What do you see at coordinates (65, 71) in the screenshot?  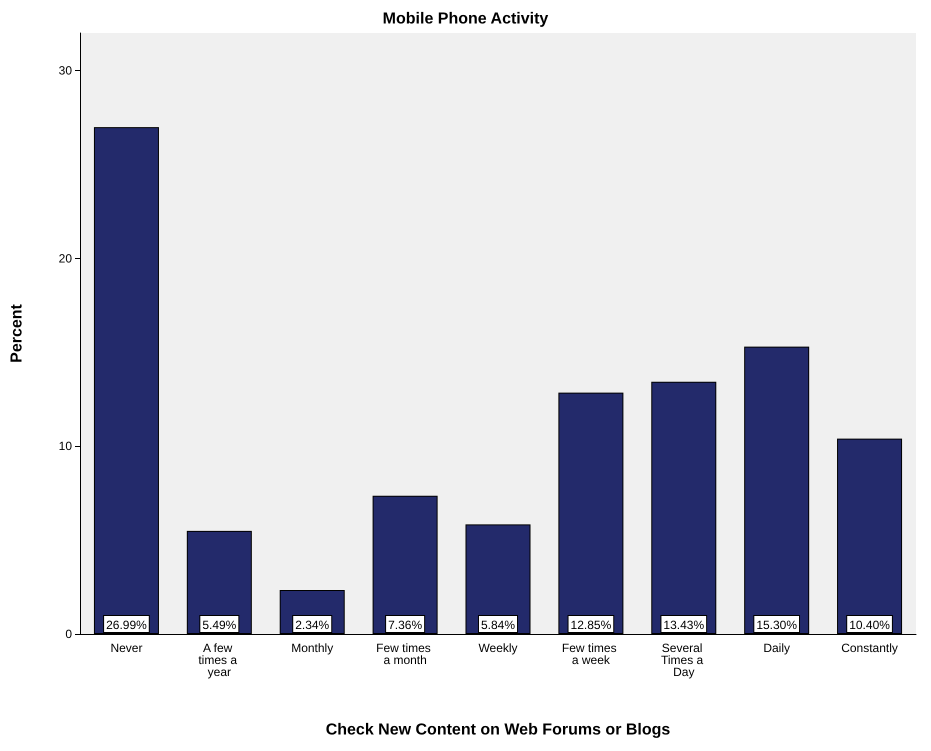 I see `y-tick-label: 30` at bounding box center [65, 71].